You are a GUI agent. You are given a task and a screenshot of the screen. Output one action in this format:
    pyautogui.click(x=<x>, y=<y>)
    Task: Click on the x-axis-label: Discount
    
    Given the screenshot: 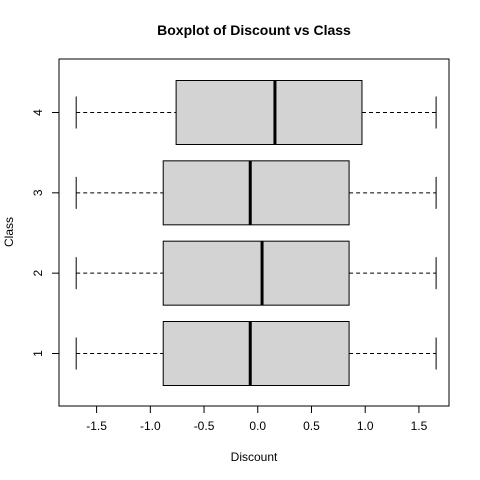 What is the action you would take?
    pyautogui.click(x=254, y=457)
    